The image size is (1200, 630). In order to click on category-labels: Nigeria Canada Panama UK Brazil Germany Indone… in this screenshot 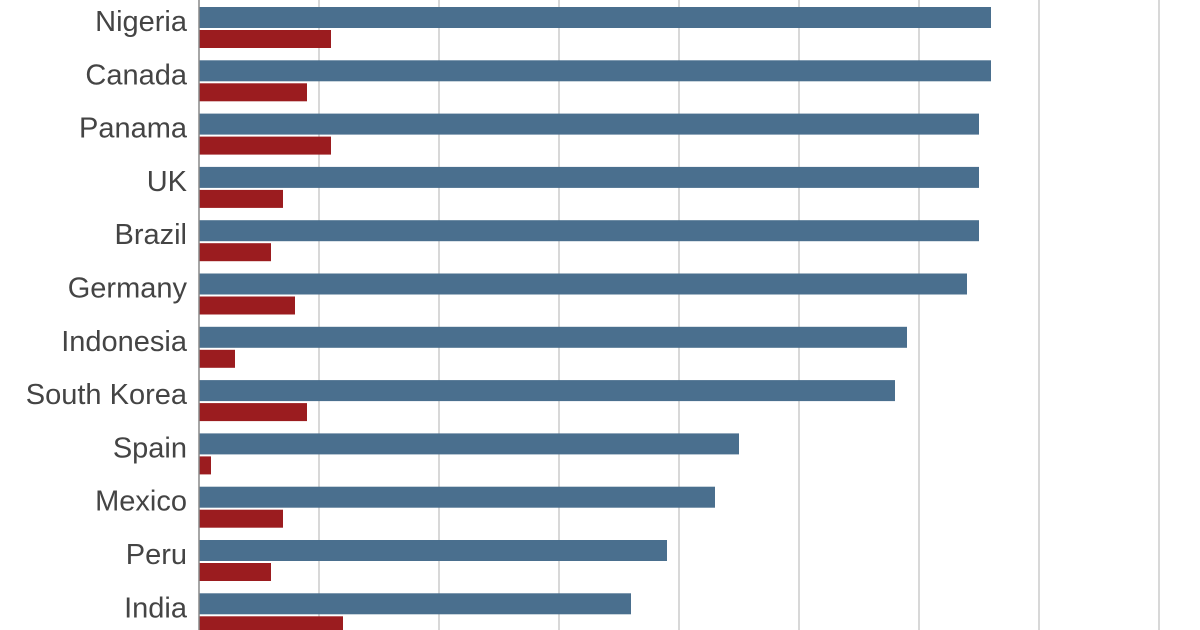, I will do `click(107, 315)`.